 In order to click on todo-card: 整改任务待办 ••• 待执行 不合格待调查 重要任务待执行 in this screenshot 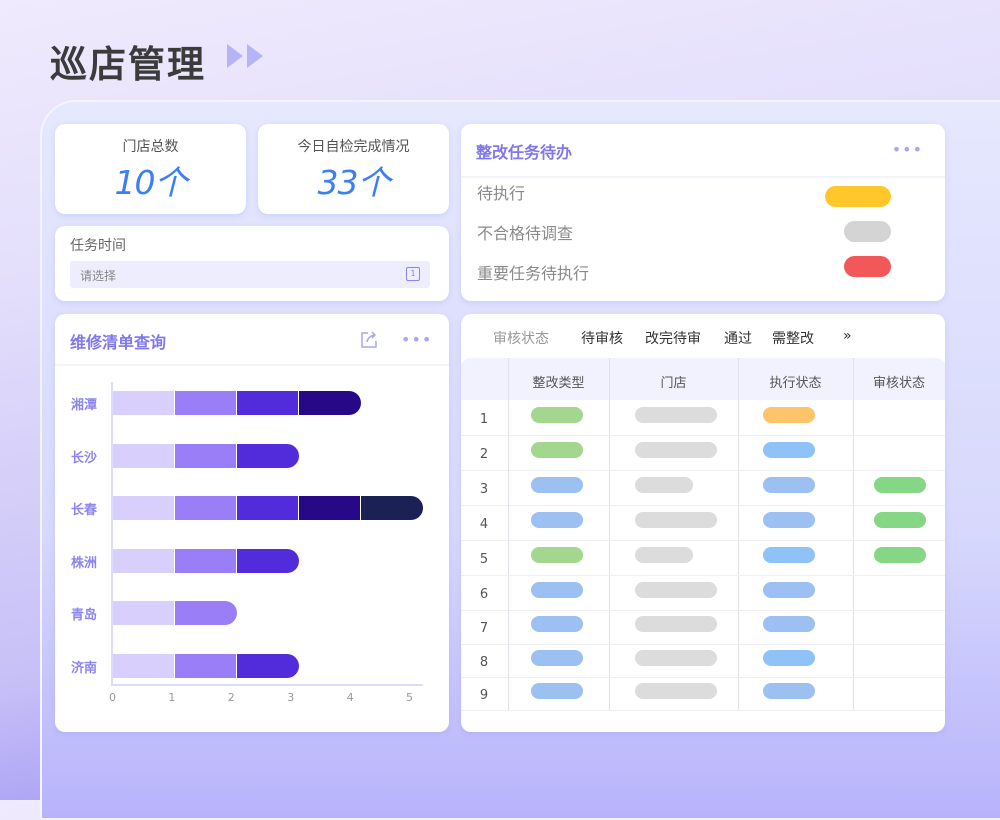, I will do `click(703, 212)`.